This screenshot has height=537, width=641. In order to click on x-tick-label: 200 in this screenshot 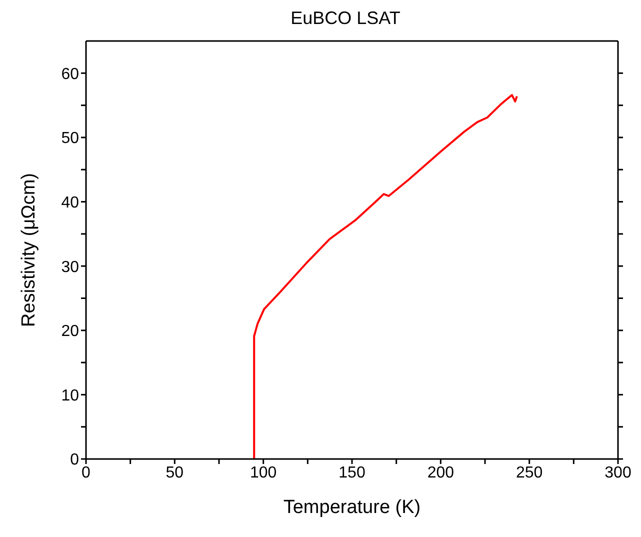, I will do `click(440, 473)`.